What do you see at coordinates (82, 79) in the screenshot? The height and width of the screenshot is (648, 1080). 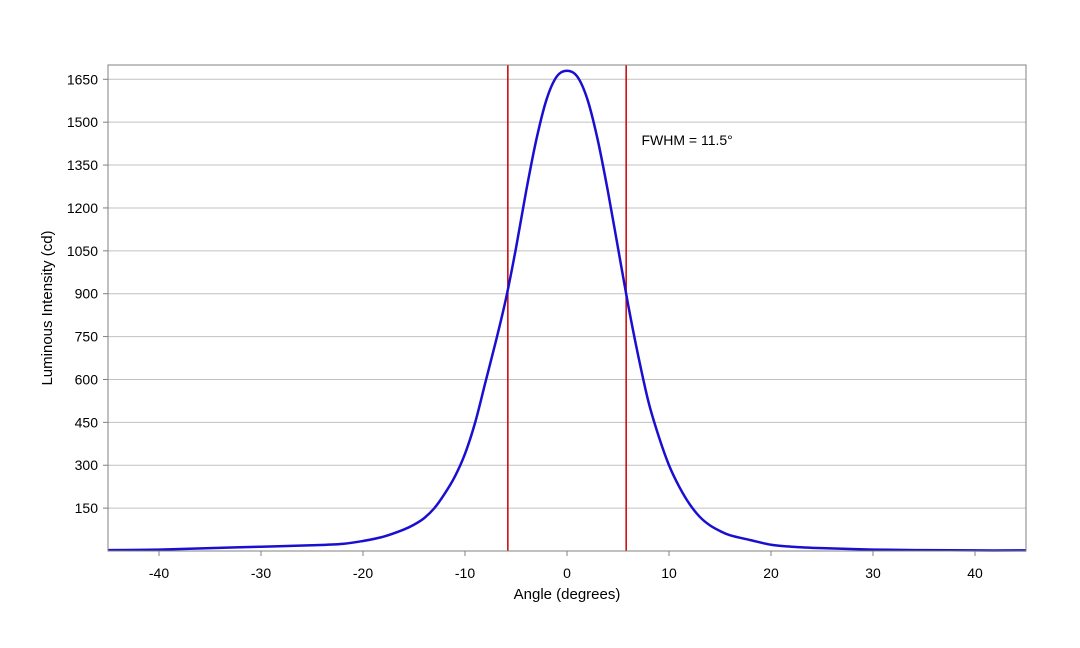 I see `y-tick-label: 1650` at bounding box center [82, 79].